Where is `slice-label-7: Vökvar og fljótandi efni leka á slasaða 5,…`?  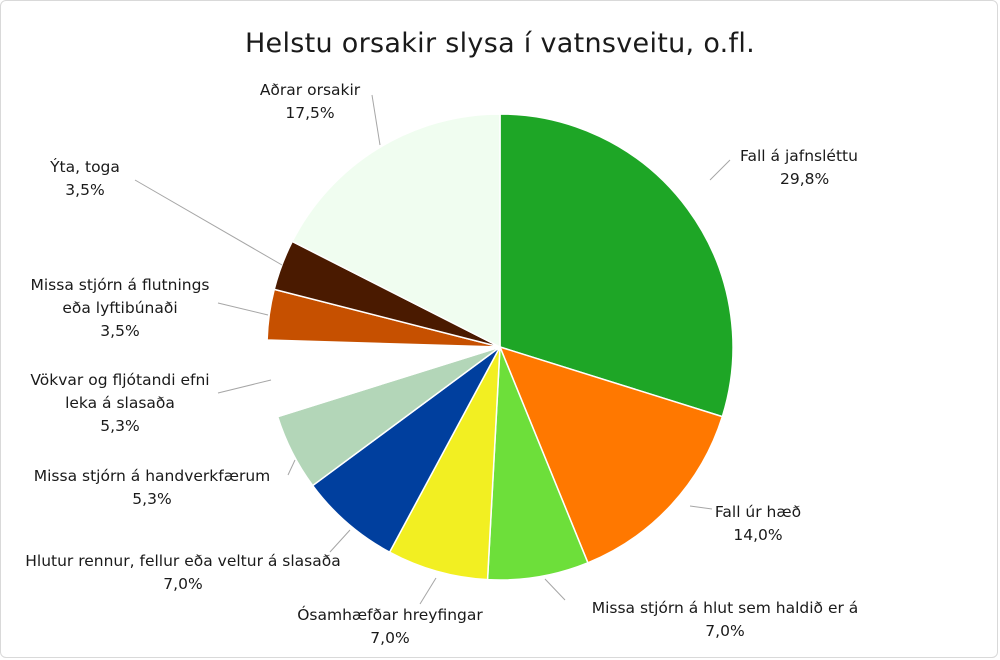 slice-label-7: Vökvar og fljótandi efni leka á slasaða 5,… is located at coordinates (119, 403).